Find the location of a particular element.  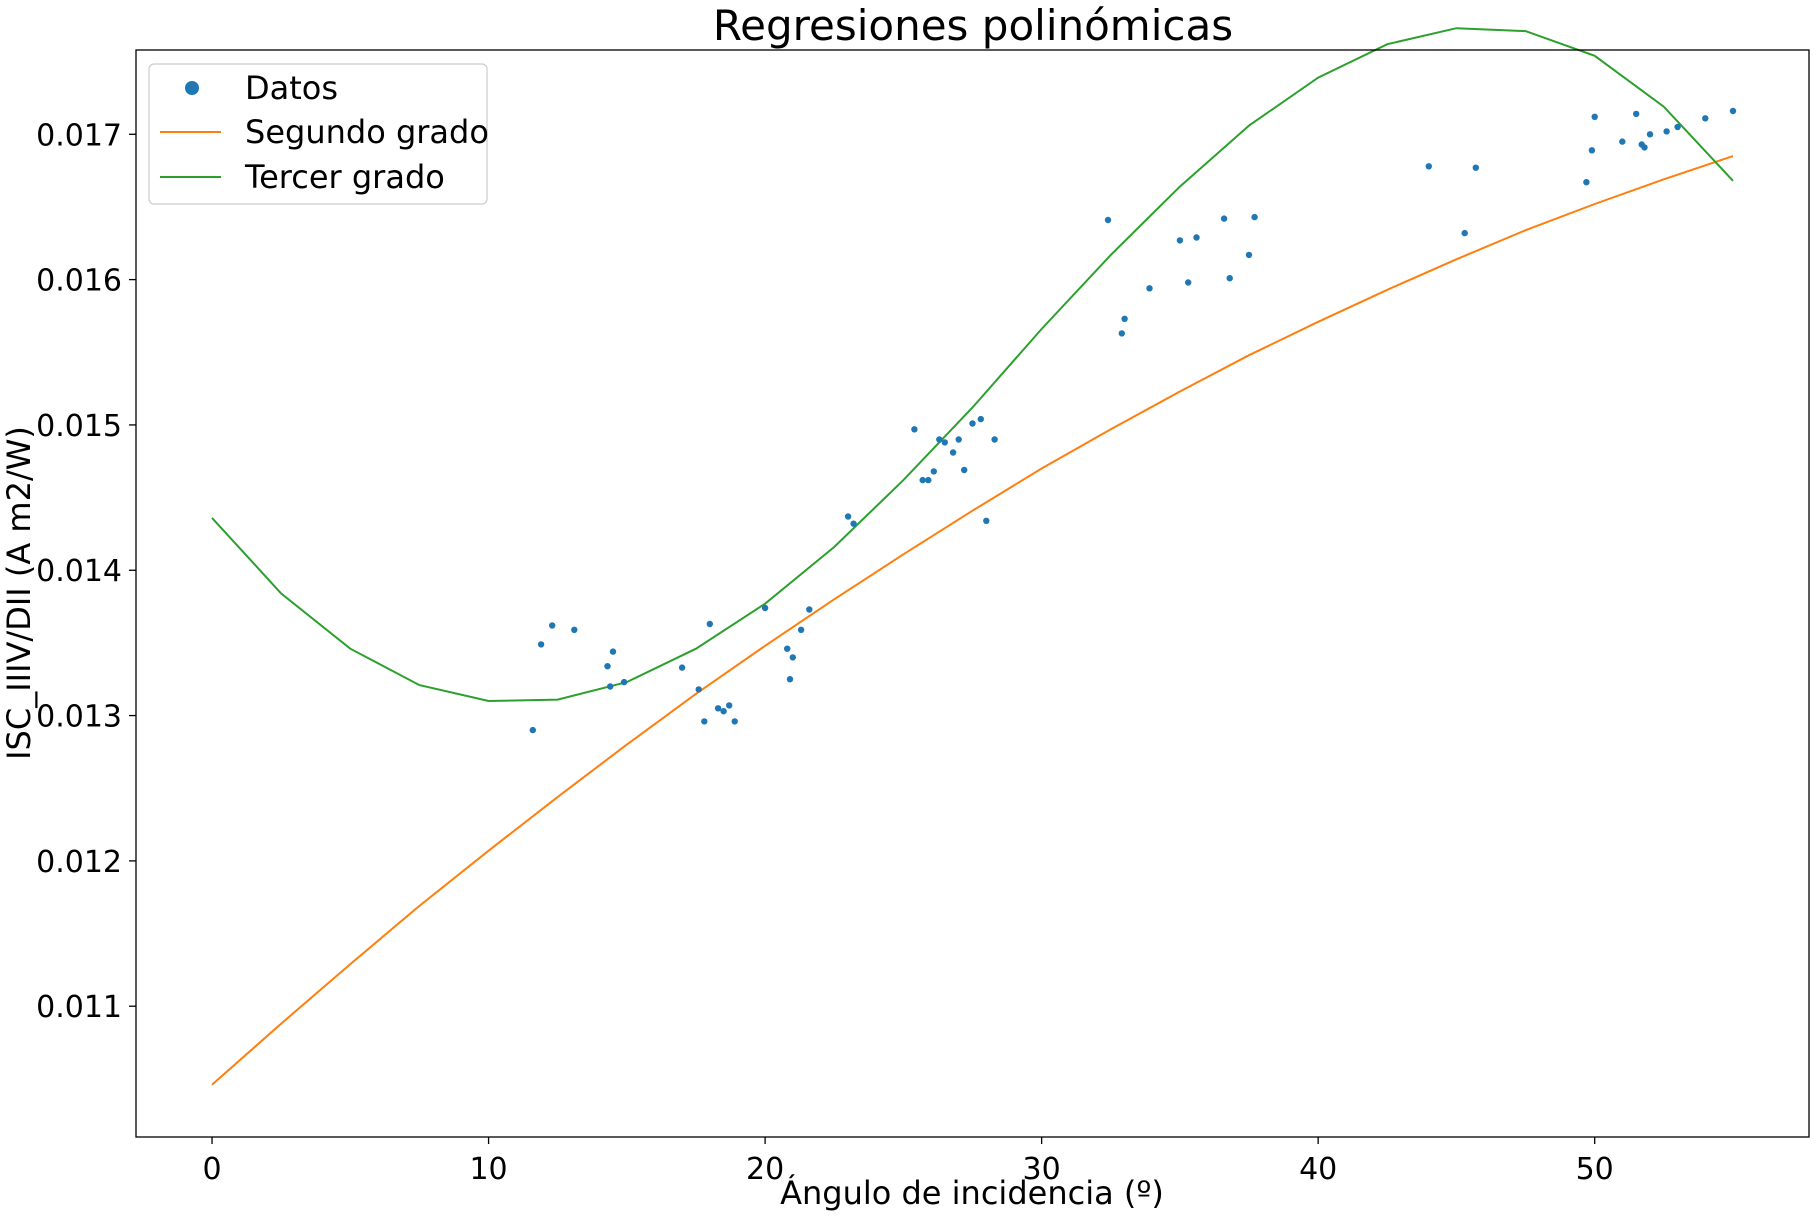

y-tick-label: 0.012 is located at coordinates (79, 862).